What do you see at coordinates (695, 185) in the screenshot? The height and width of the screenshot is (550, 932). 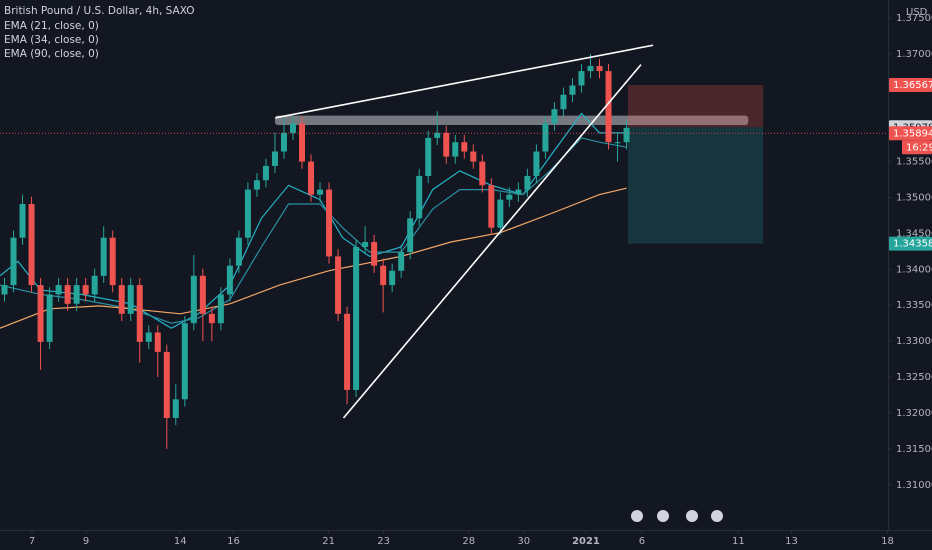 I see `target-zone` at bounding box center [695, 185].